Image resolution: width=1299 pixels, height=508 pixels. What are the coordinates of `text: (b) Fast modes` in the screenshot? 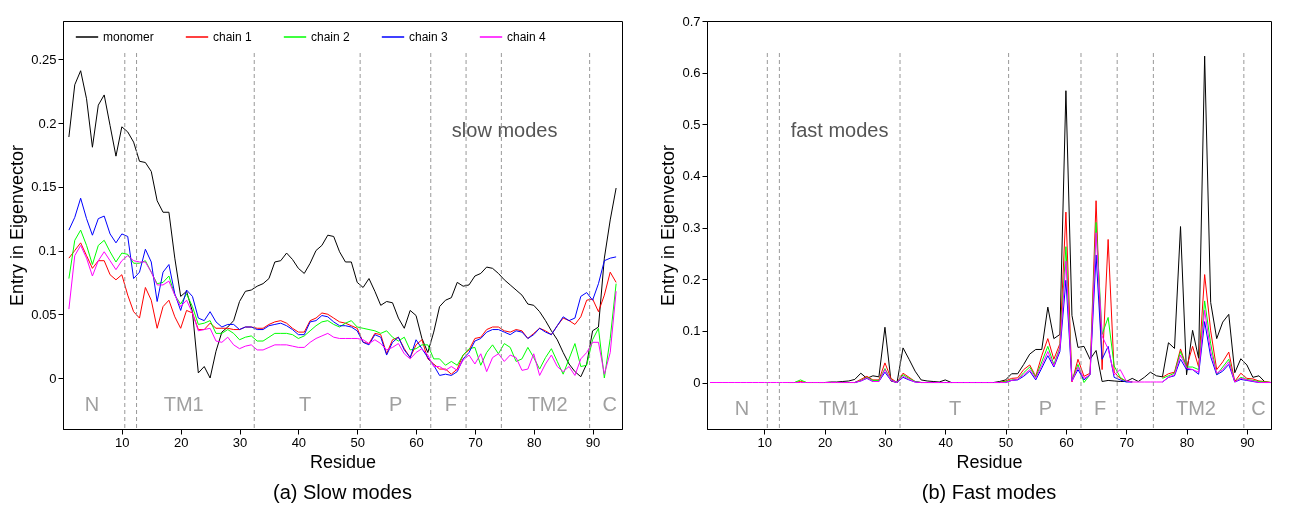 It's located at (989, 492).